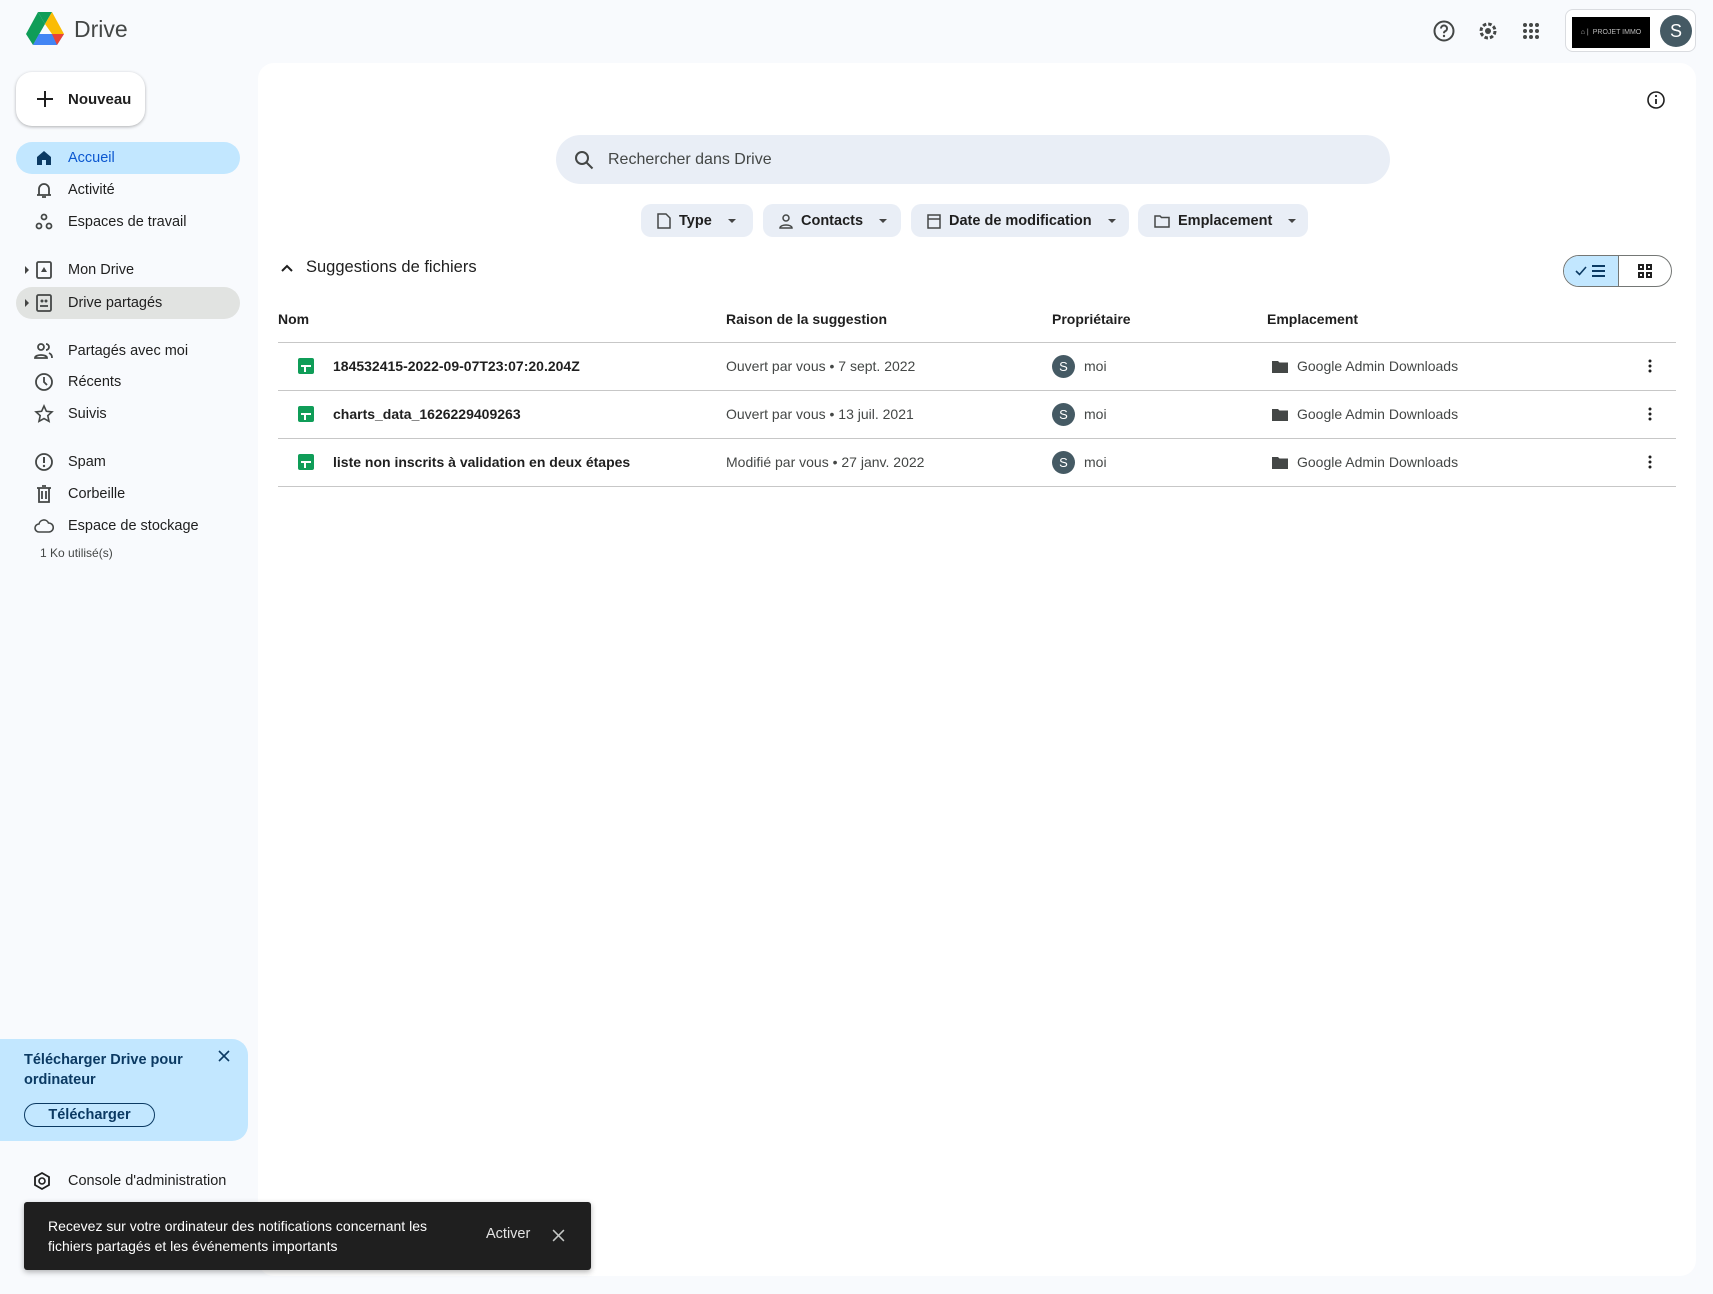 This screenshot has width=1713, height=1294. I want to click on folder-outline-icon, so click(1162, 221).